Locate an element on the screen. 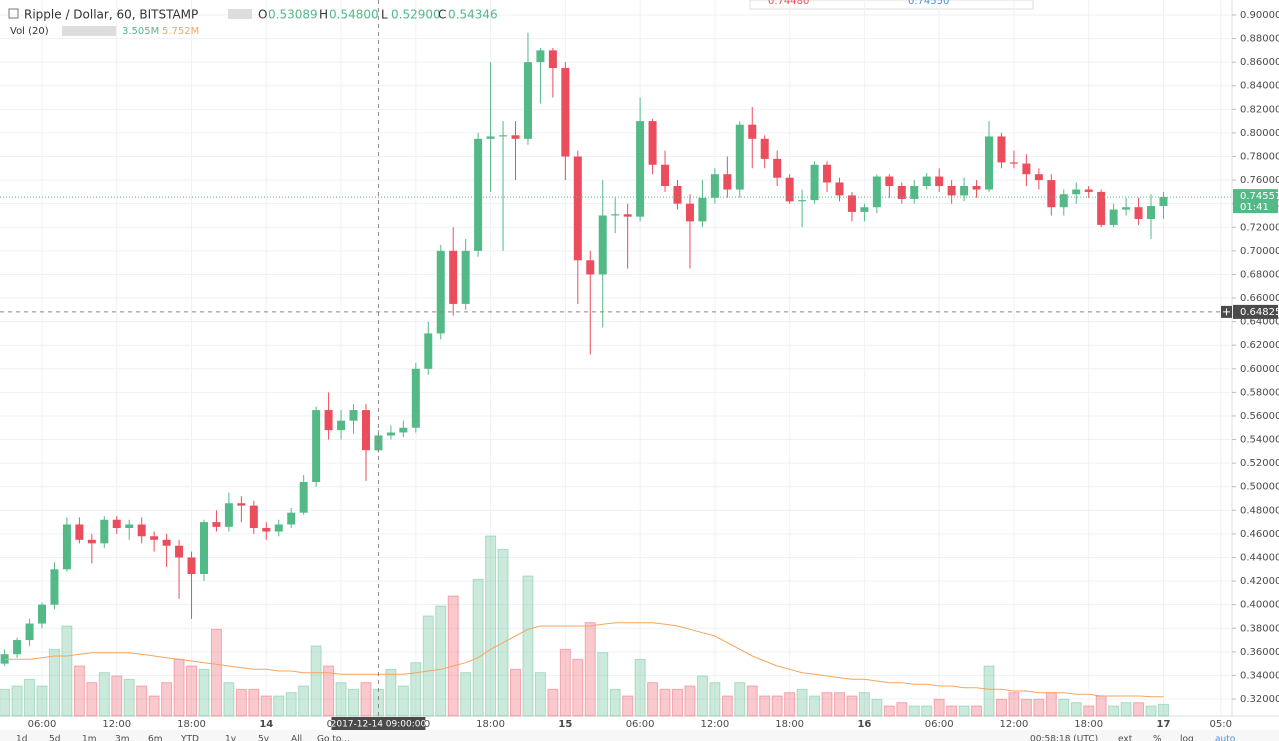 This screenshot has width=1279, height=741. toolbar-button: 5d is located at coordinates (54, 738).